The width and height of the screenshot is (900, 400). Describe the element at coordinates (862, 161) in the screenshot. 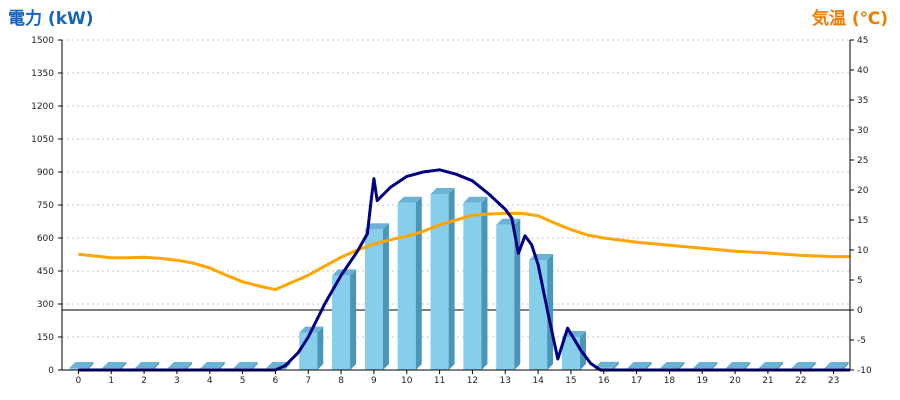

I see `right-tick-label: 25` at that location.